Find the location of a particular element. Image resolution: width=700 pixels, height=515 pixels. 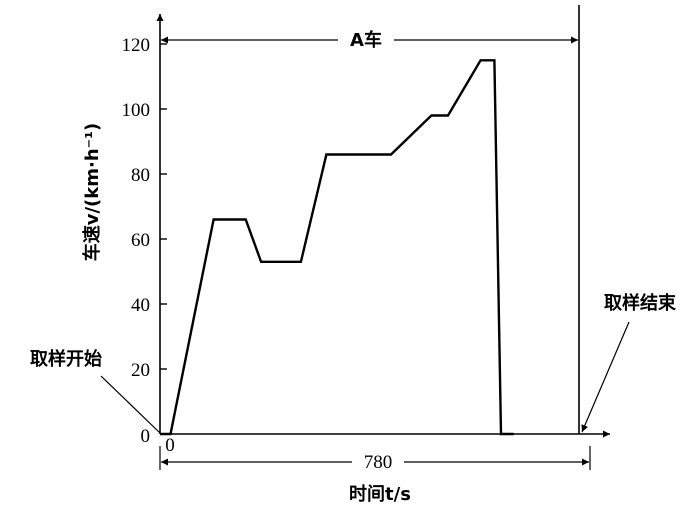

x-axis-label: 时间t/s is located at coordinates (380, 494).